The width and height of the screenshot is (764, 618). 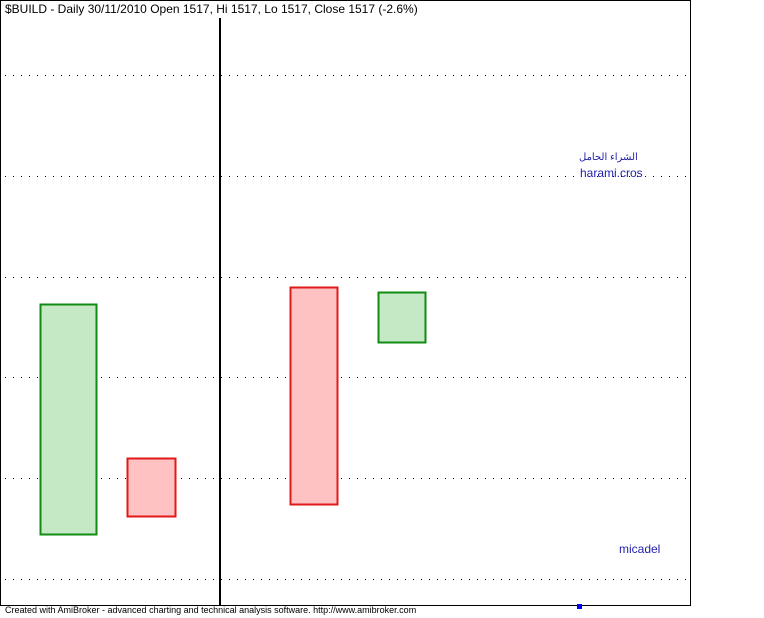 What do you see at coordinates (608, 157) in the screenshot?
I see `arabic-annotation: الشراء الحامل` at bounding box center [608, 157].